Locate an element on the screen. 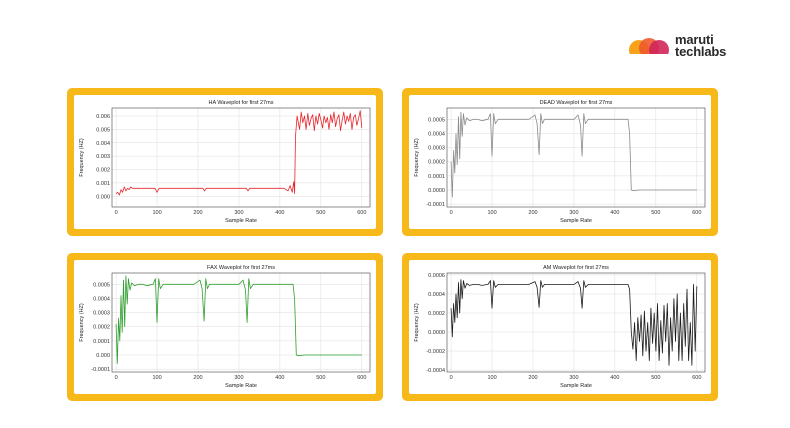 Image resolution: width=790 pixels, height=428 pixels. y-tick-label: -0.0004 is located at coordinates (435, 371).